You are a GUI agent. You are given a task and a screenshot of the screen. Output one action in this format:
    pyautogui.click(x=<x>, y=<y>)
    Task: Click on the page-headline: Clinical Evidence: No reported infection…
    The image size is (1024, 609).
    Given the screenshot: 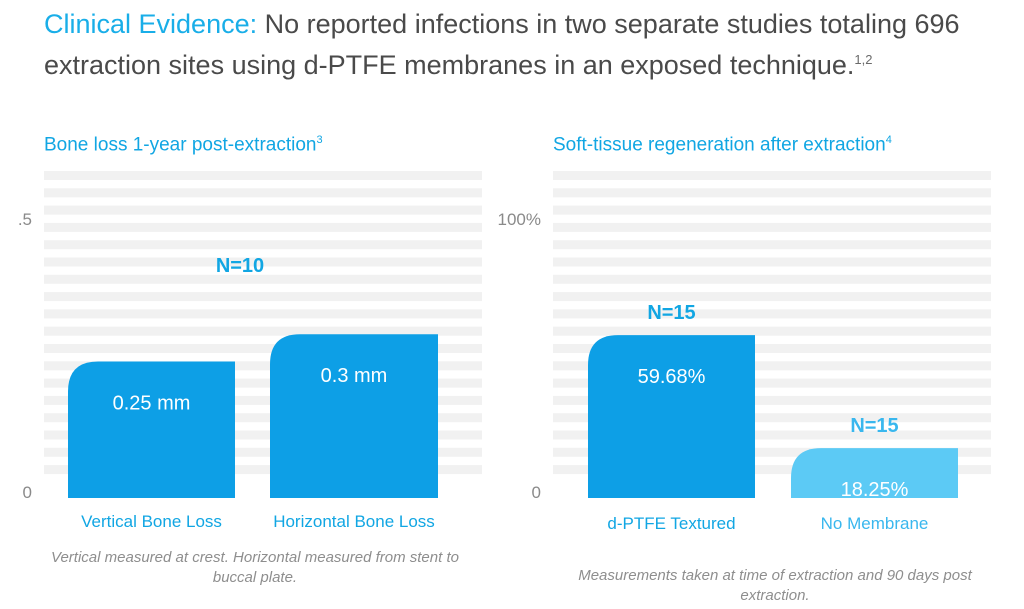 What is the action you would take?
    pyautogui.click(x=519, y=44)
    